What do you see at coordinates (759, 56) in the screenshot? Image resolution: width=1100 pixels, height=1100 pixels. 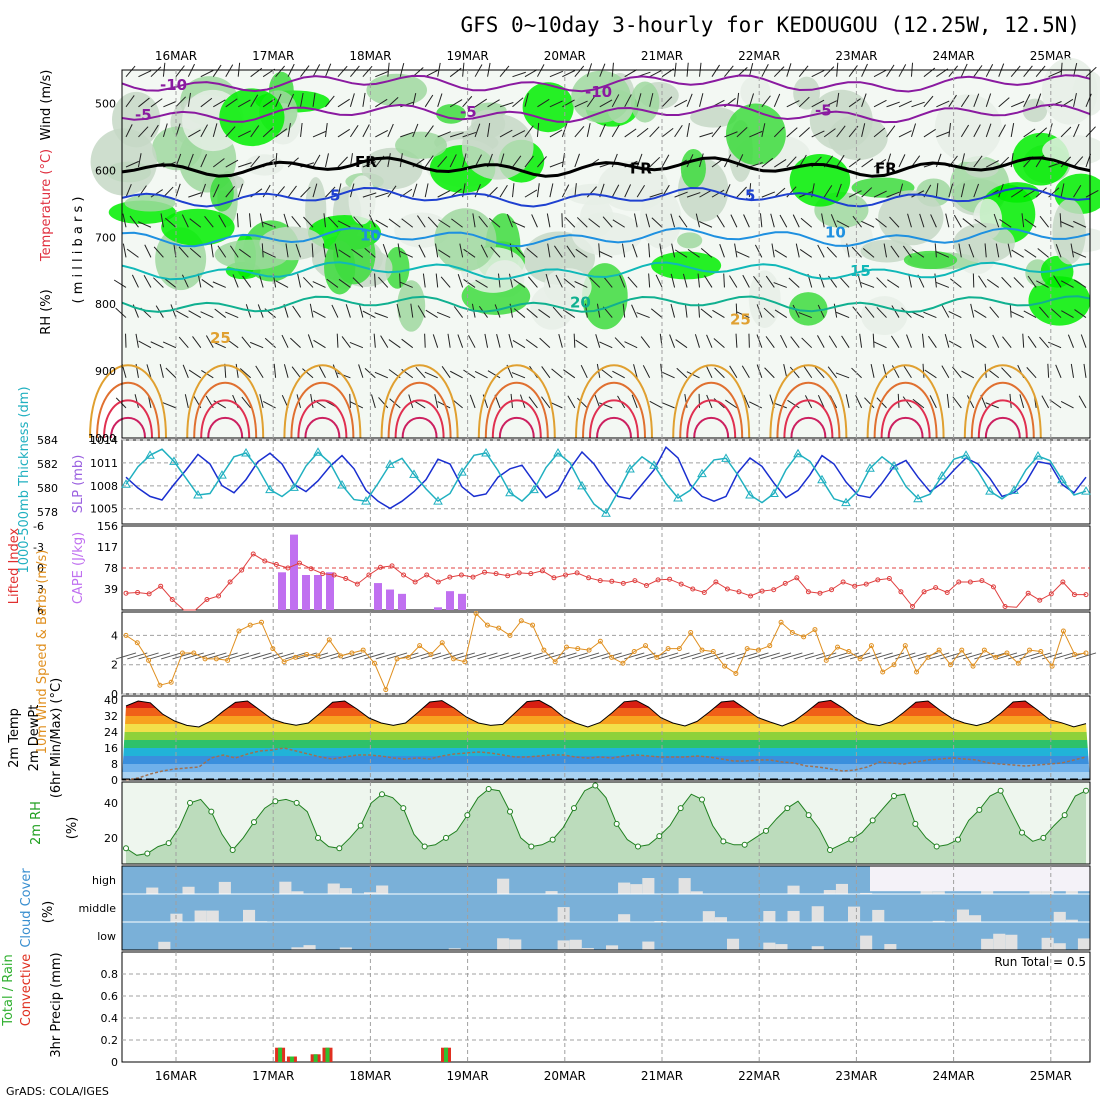 I see `date-label-top: 22MAR` at bounding box center [759, 56].